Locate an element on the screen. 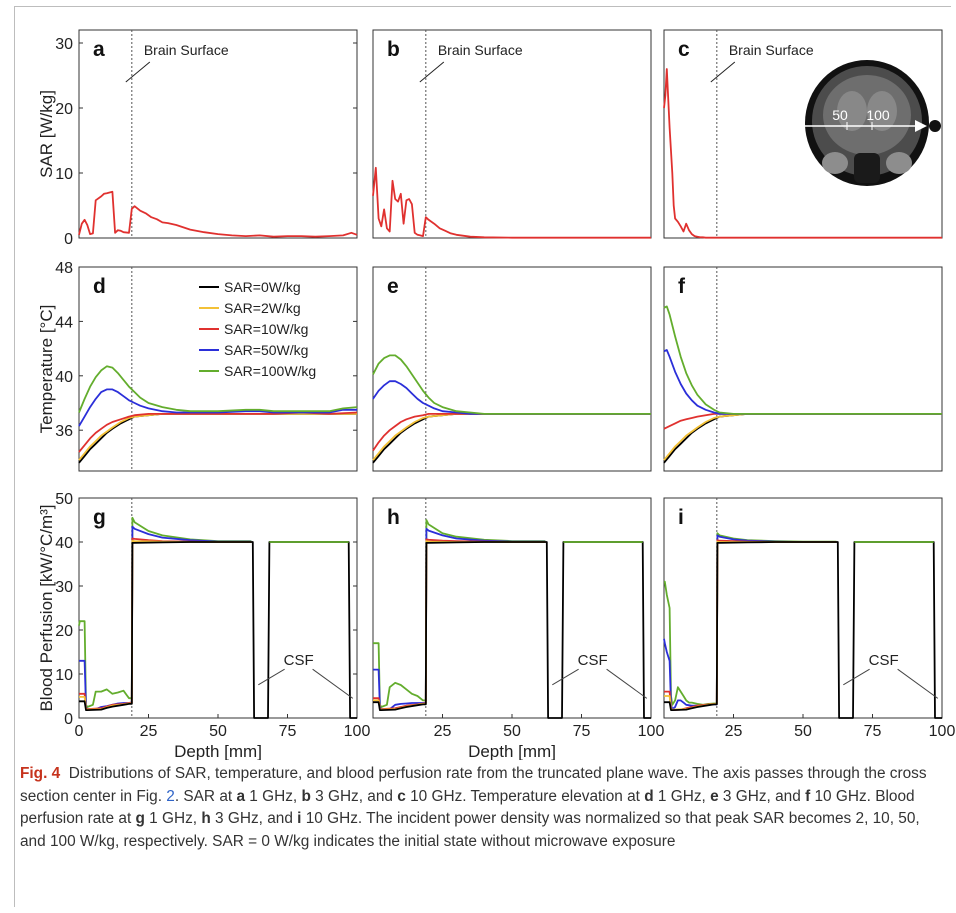  caption-panel-ref: g is located at coordinates (140, 818).